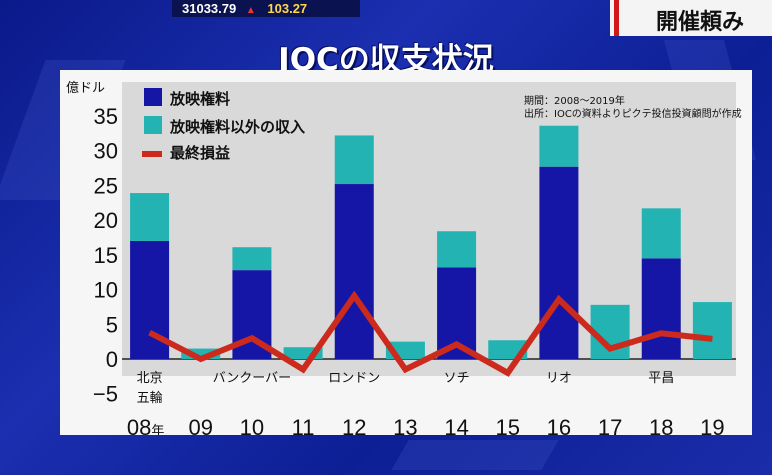 The width and height of the screenshot is (772, 475). What do you see at coordinates (700, 22) in the screenshot?
I see `banner-text: 開催頼み` at bounding box center [700, 22].